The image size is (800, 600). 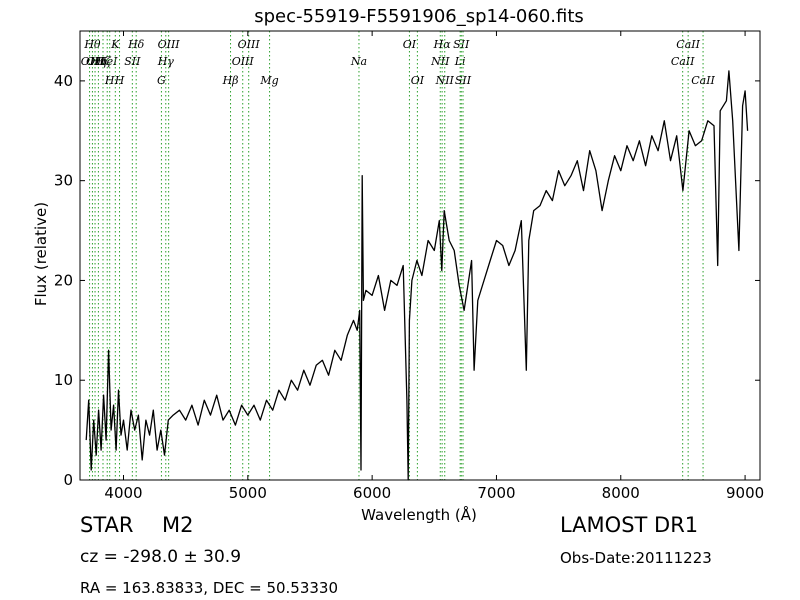 What do you see at coordinates (636, 558) in the screenshot?
I see `observation-date: Obs-Date:20111223` at bounding box center [636, 558].